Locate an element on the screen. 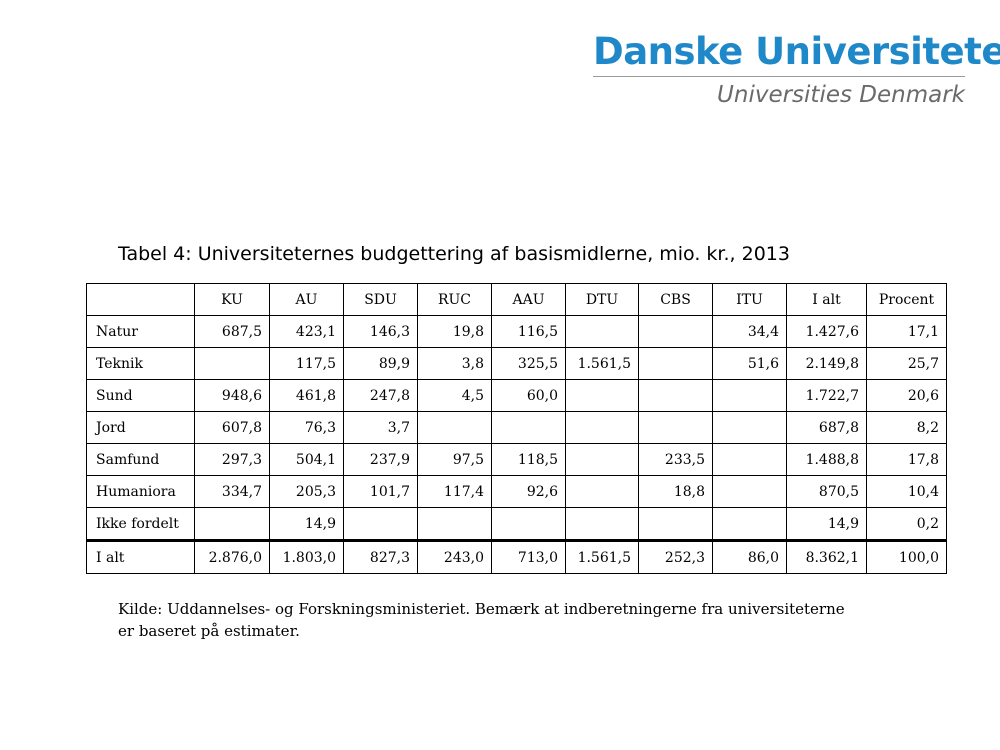 This screenshot has width=1000, height=750. table-cell: 607,8 is located at coordinates (232, 427).